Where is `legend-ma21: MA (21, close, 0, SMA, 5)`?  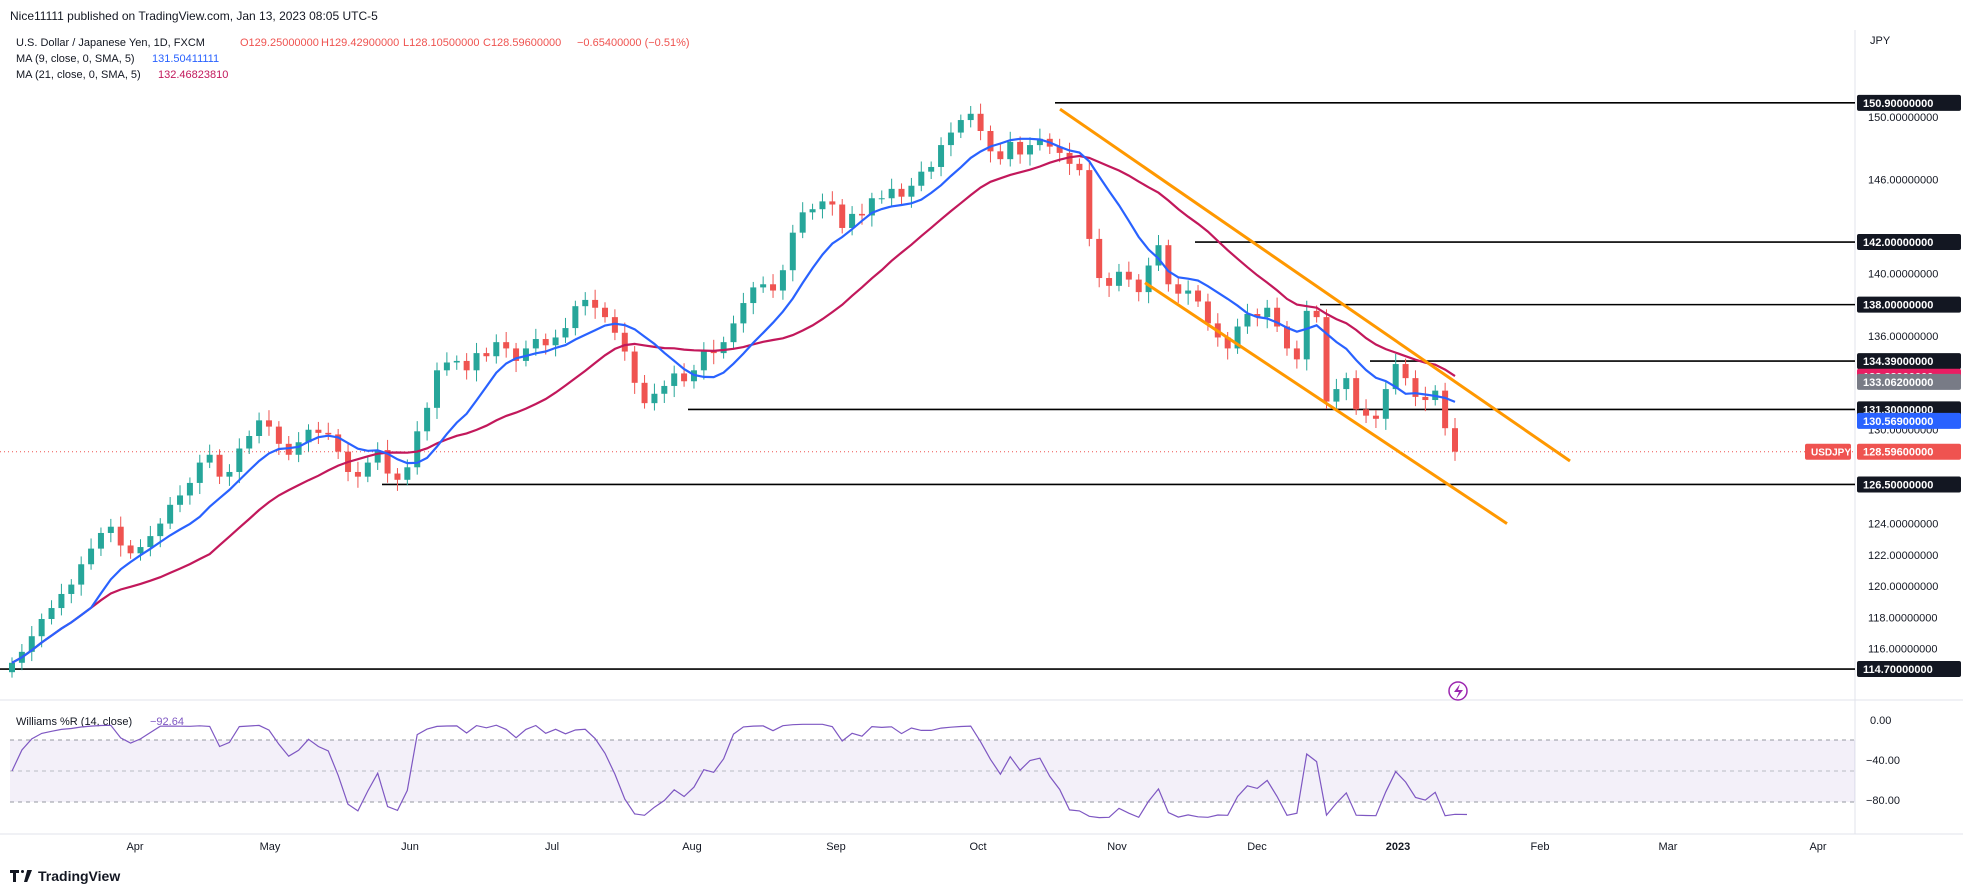
legend-ma21: MA (21, close, 0, SMA, 5) is located at coordinates (78, 75).